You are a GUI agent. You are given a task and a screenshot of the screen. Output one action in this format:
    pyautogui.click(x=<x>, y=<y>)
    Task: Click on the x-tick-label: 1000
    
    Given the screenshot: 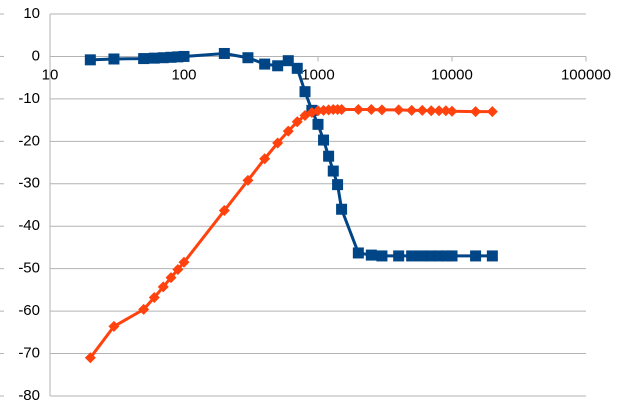 What is the action you would take?
    pyautogui.click(x=317, y=74)
    